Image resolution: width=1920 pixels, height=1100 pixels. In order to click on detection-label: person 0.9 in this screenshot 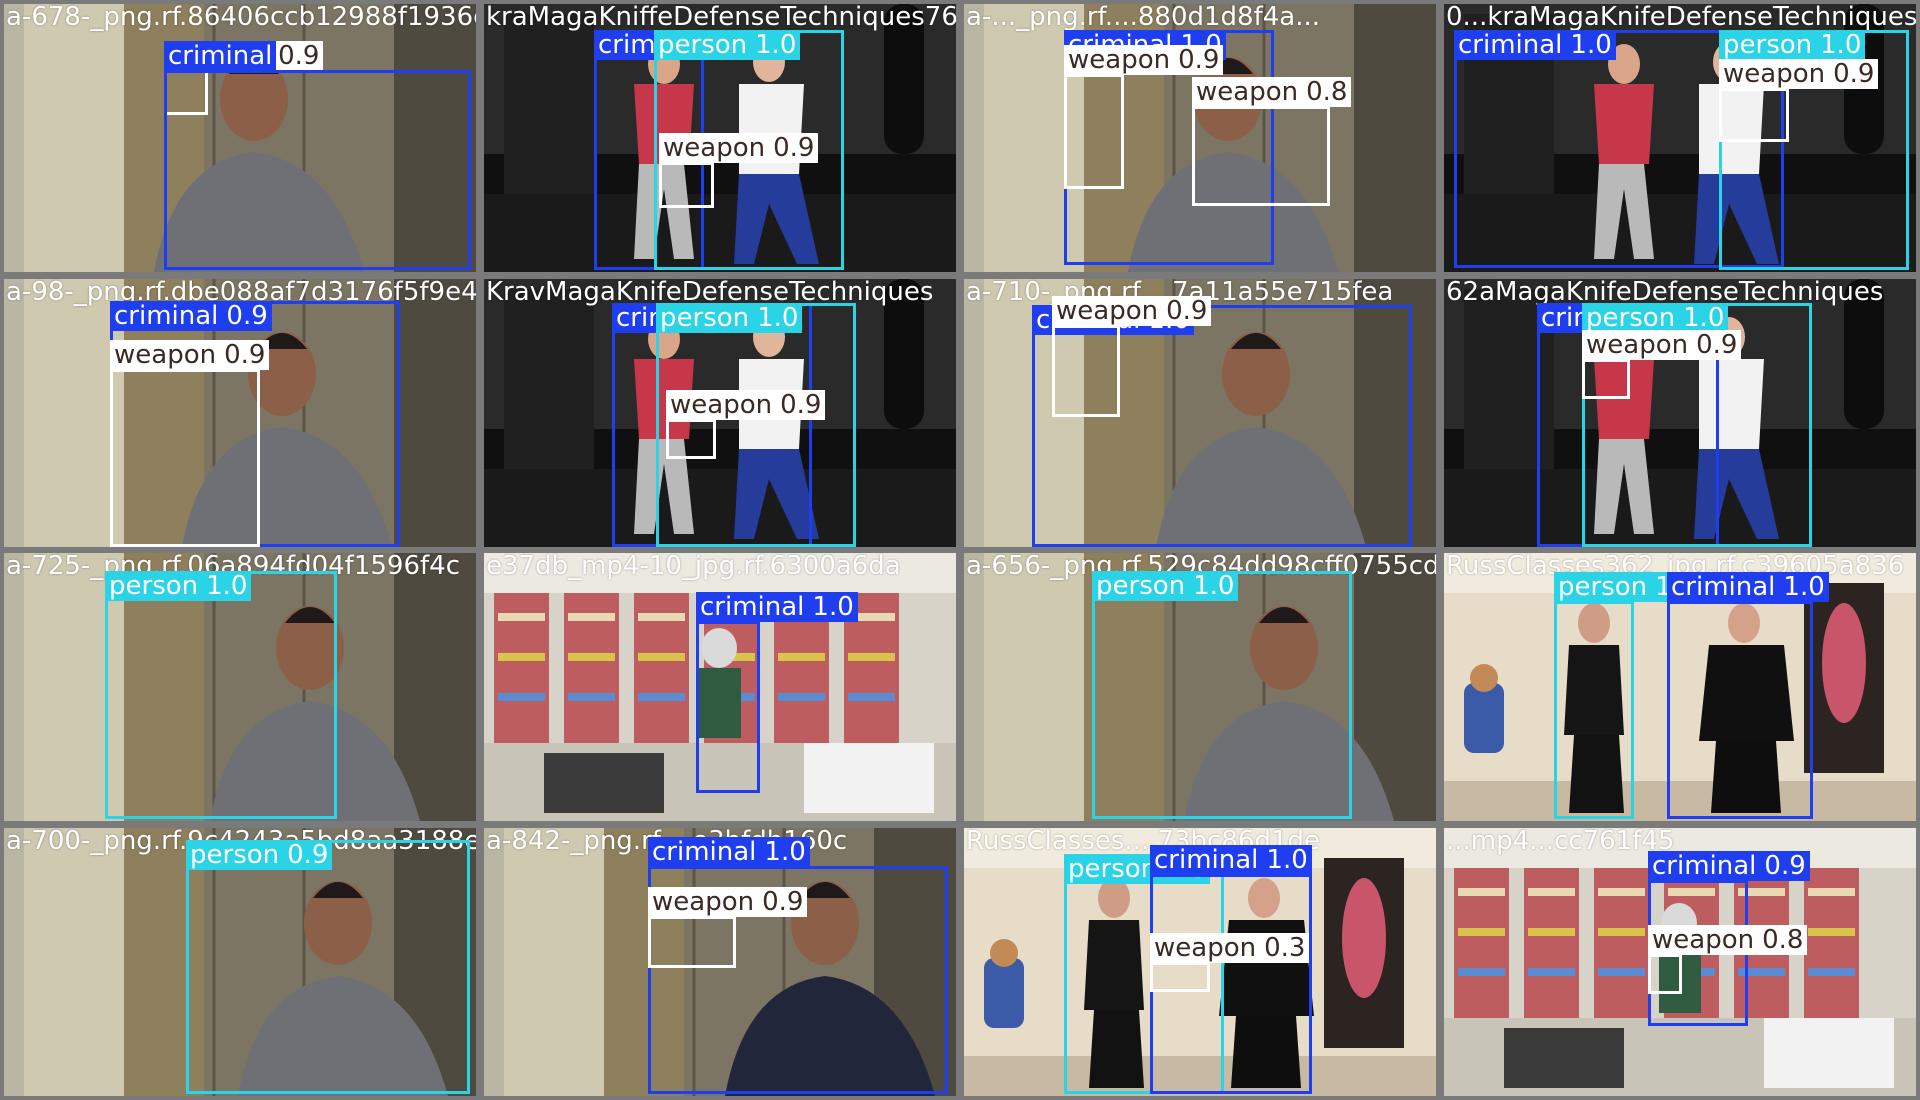, I will do `click(259, 855)`.